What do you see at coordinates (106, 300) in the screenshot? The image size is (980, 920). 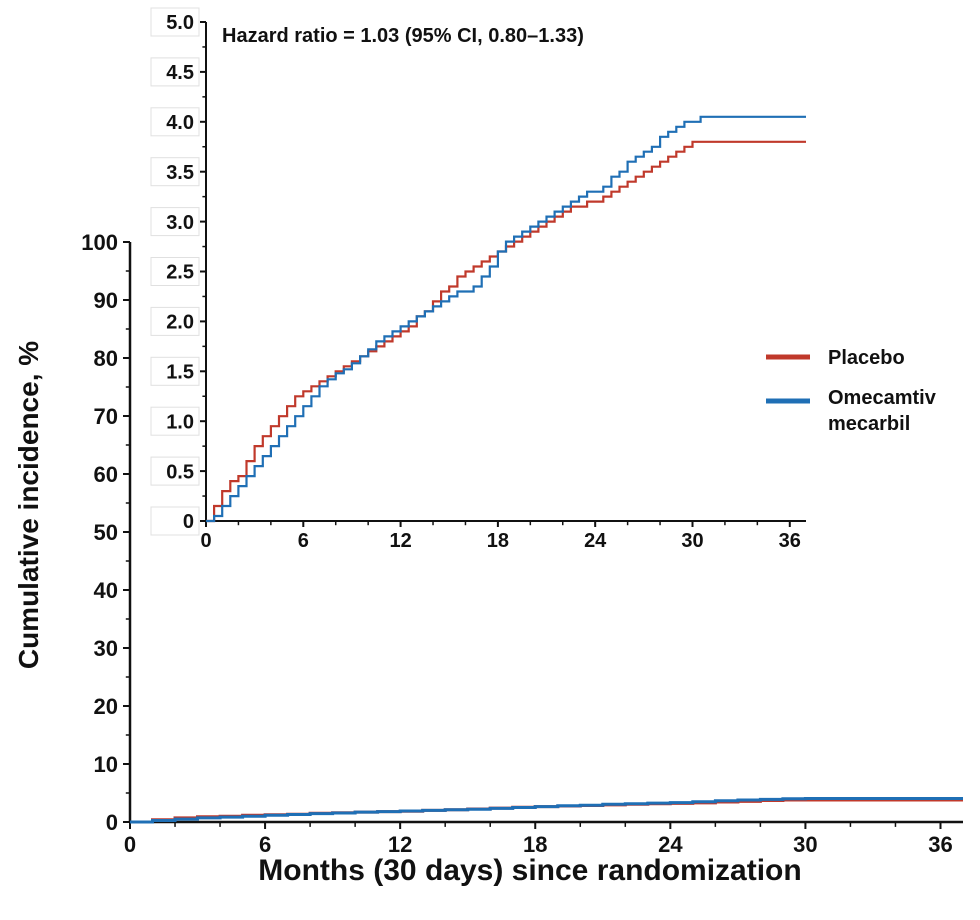 I see `y-tick-label: 90` at bounding box center [106, 300].